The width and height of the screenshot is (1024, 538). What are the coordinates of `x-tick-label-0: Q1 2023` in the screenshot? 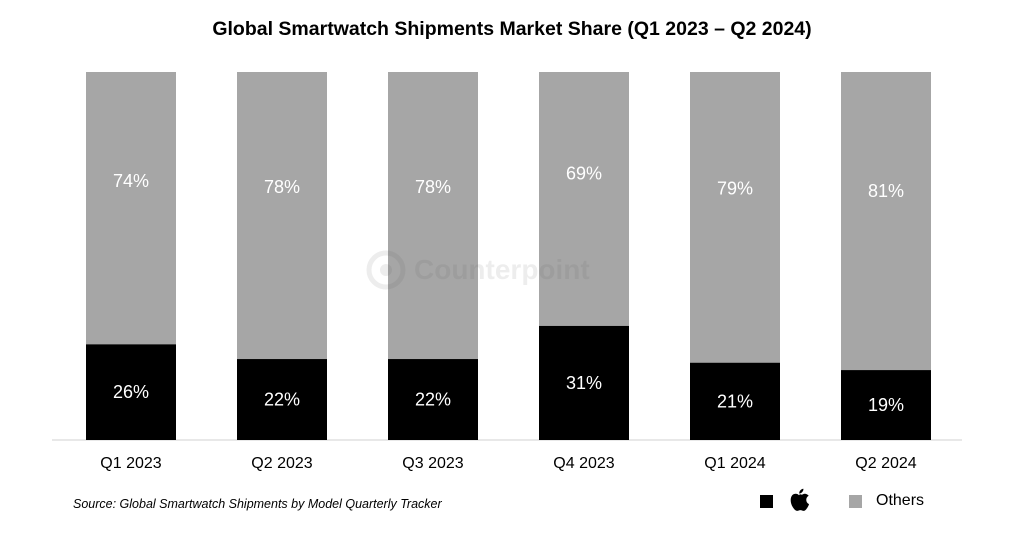 It's located at (130, 463).